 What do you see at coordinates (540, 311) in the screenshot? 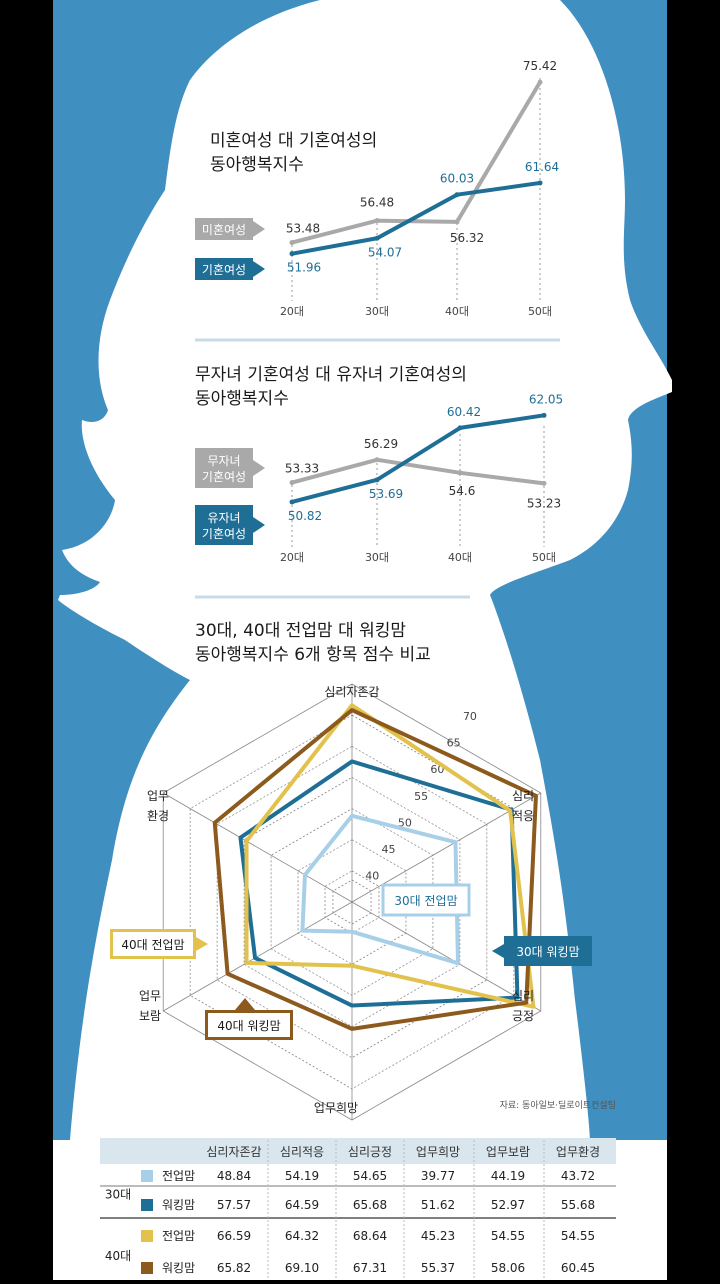
I see `category-label: 50대` at bounding box center [540, 311].